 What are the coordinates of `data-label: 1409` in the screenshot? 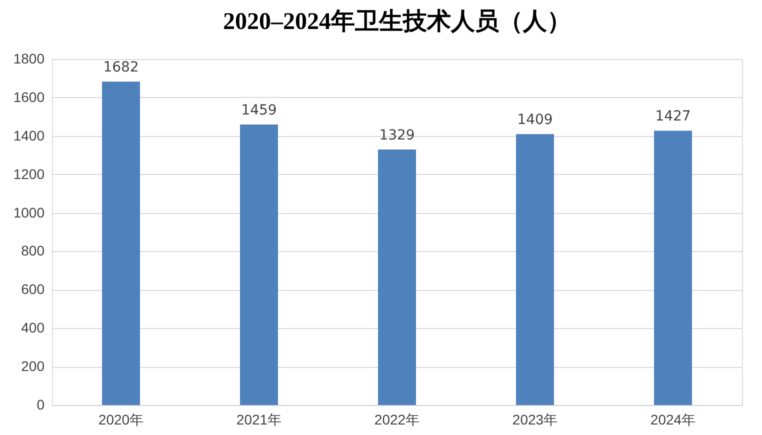 It's located at (535, 120).